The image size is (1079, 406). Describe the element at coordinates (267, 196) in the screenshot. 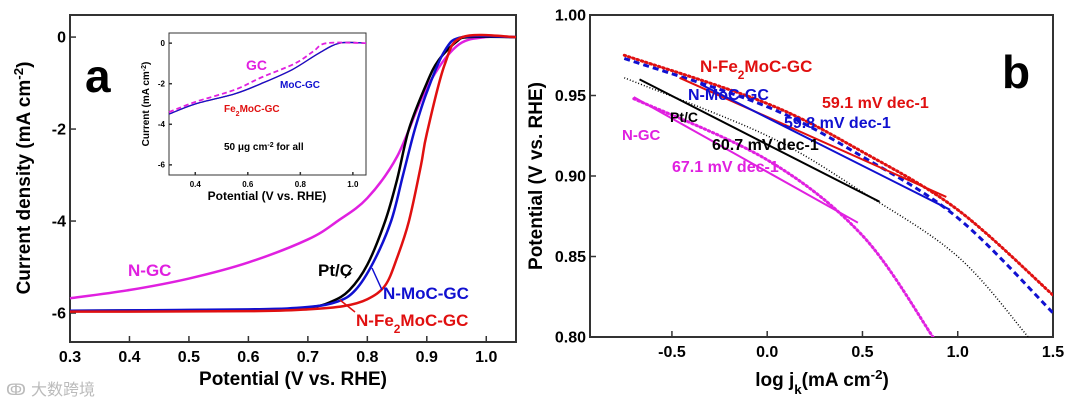

I see `inset-x-axis-label: Potential (V vs. RHE)` at that location.